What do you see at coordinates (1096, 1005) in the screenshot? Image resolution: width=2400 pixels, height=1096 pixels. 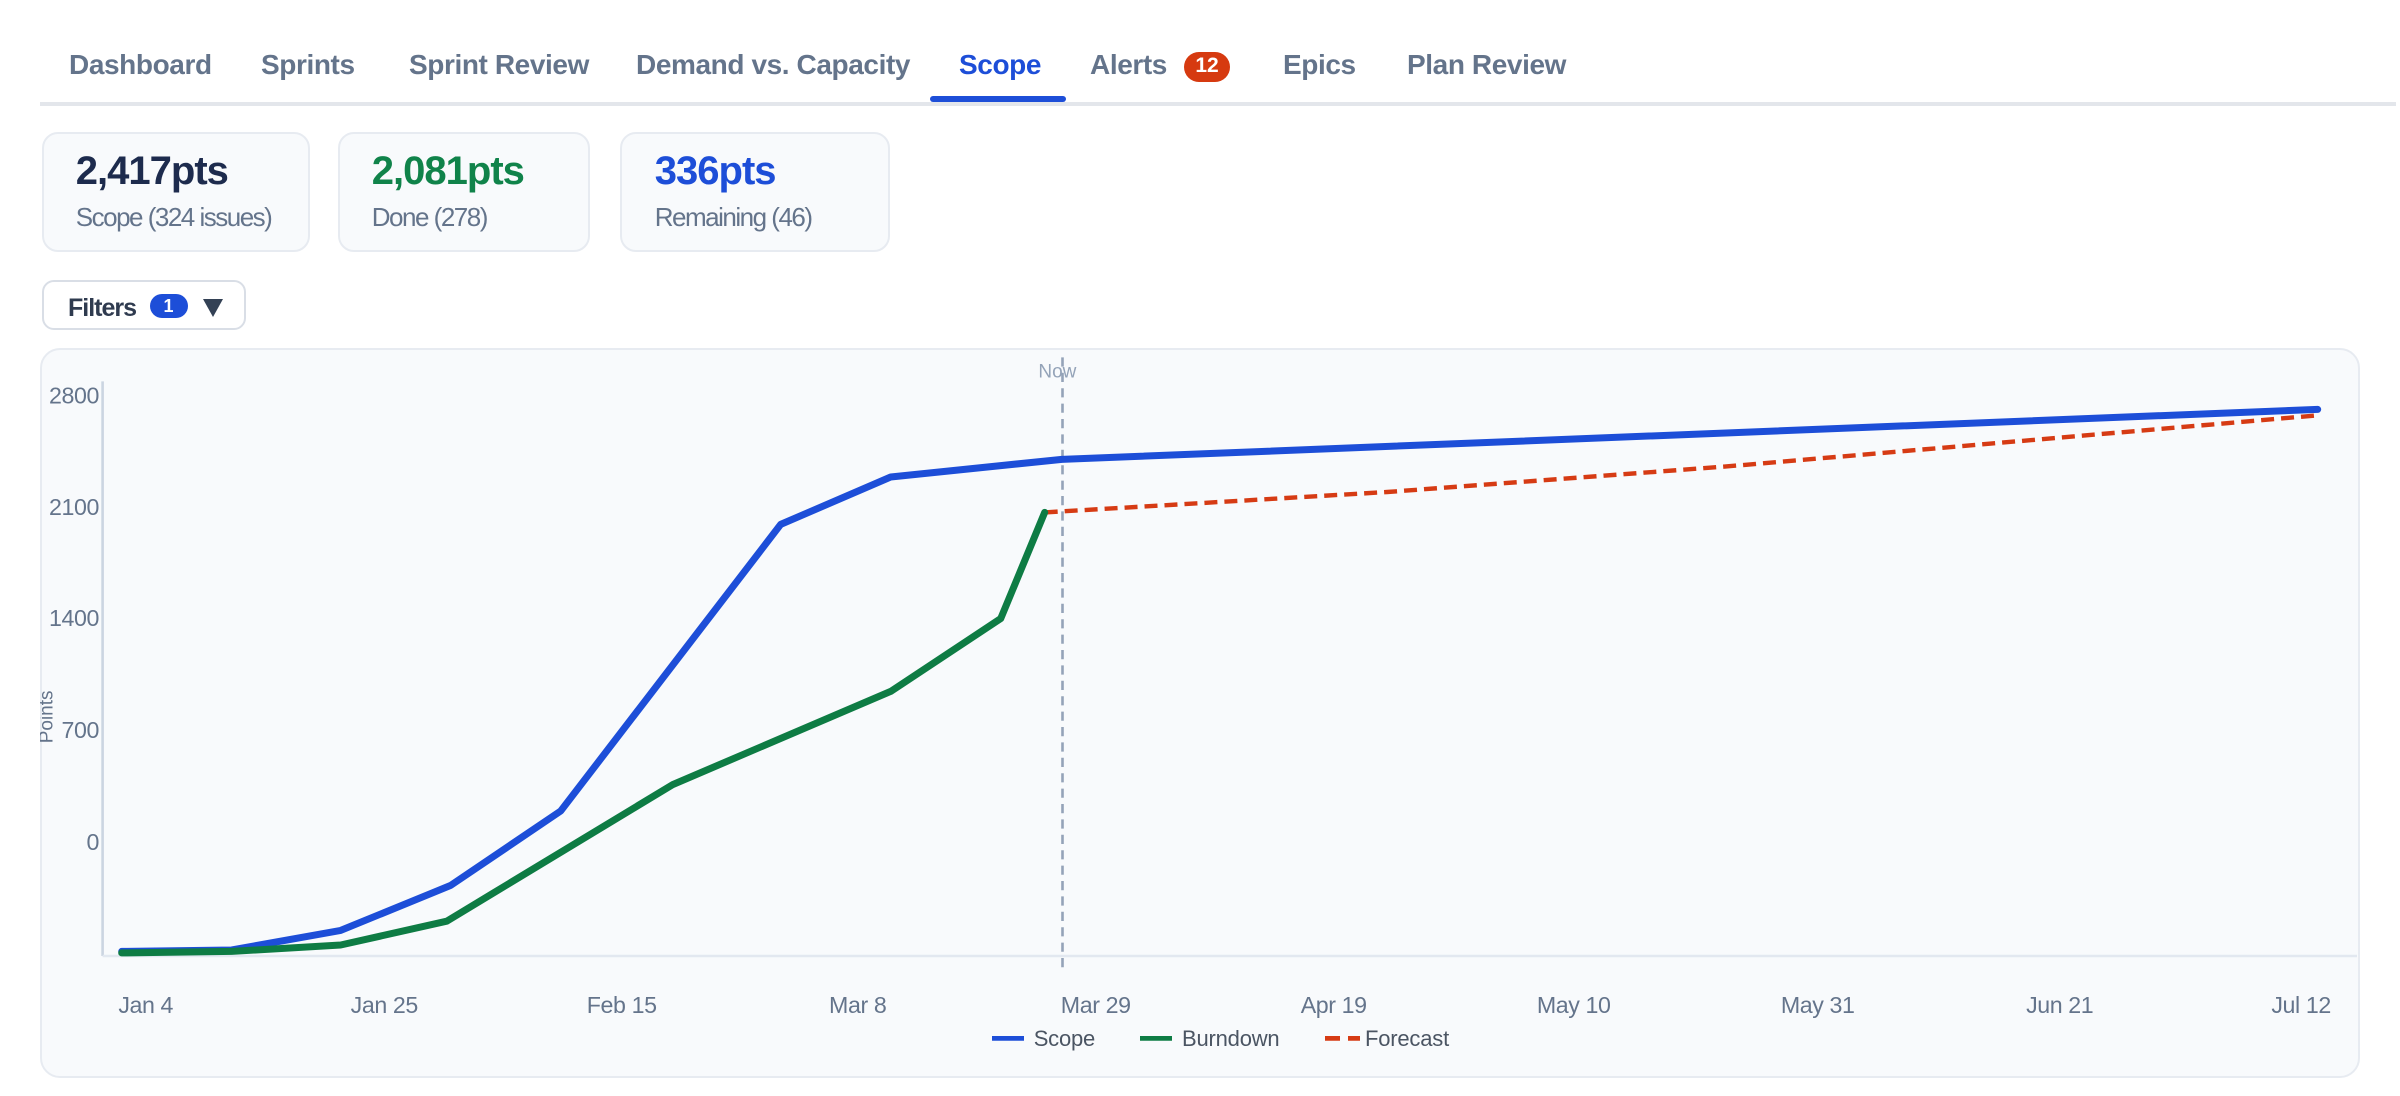 I see `svg-text: Mar 29` at bounding box center [1096, 1005].